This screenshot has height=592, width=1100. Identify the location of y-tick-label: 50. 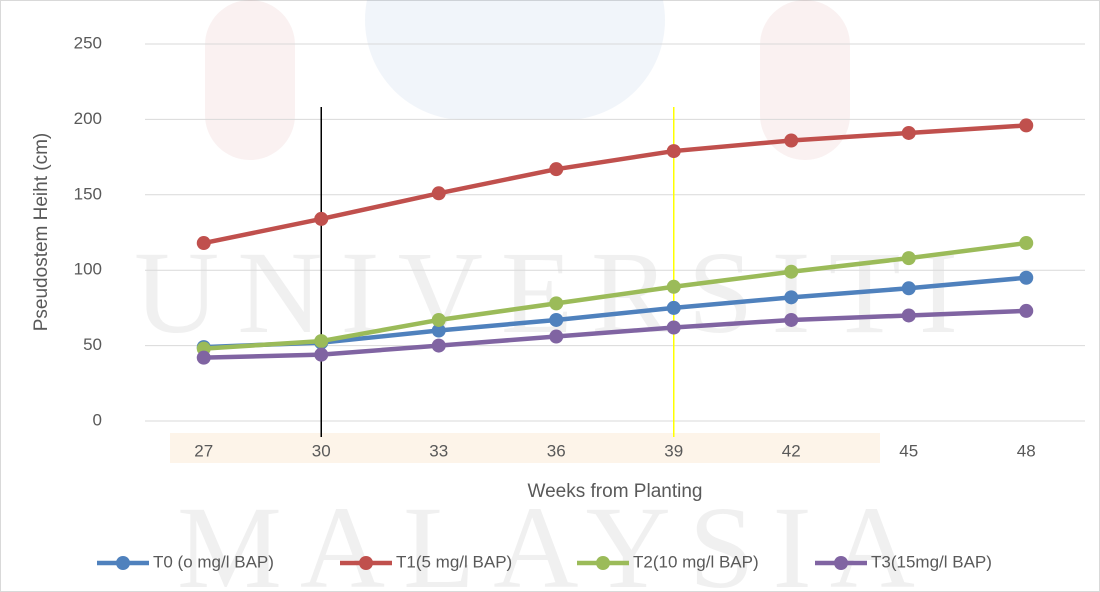
(92, 344).